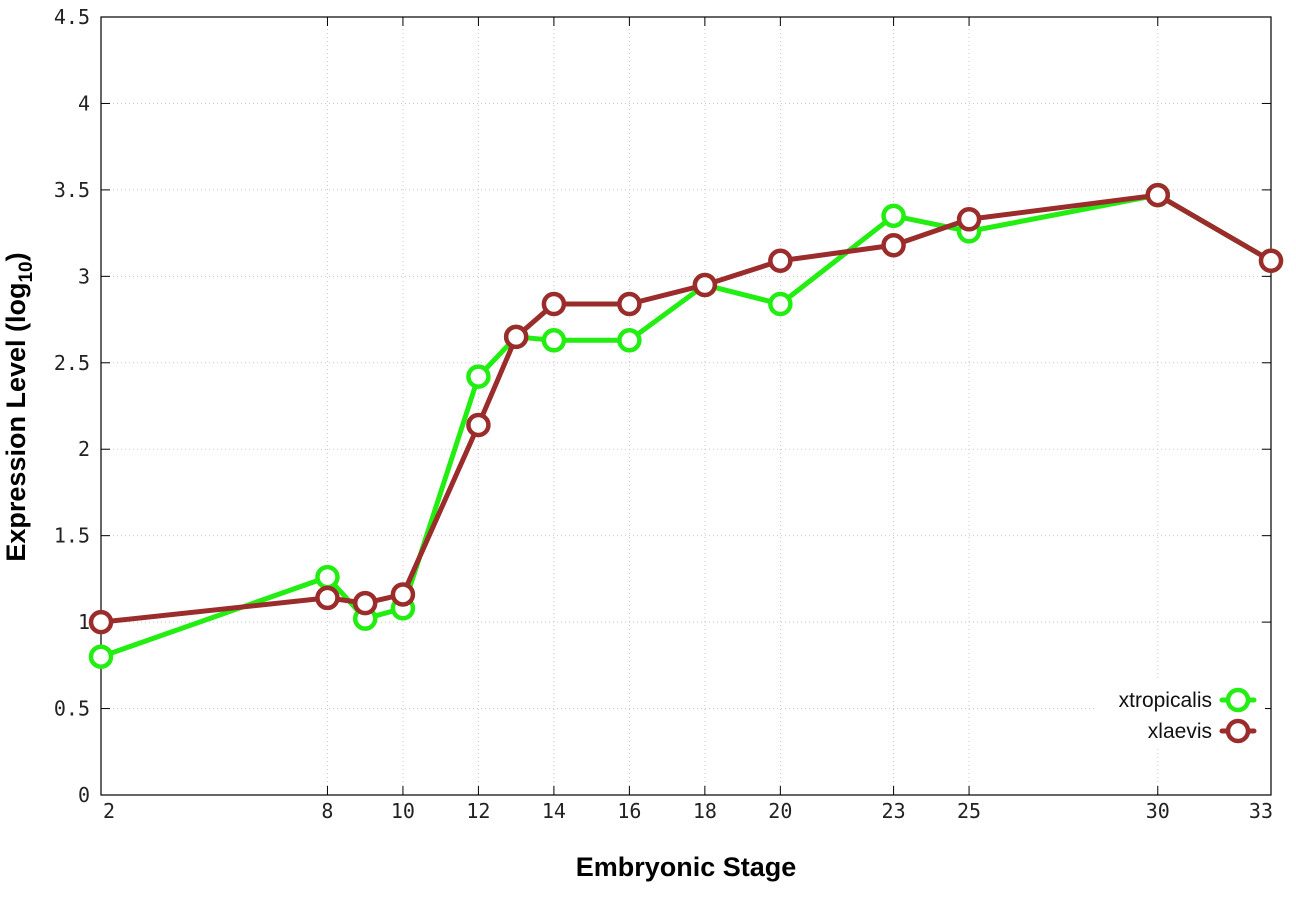  I want to click on y-tick-labels: 0 0.5 1 1.5 2 2.5 3 3.5 4 4.5, so click(72, 406).